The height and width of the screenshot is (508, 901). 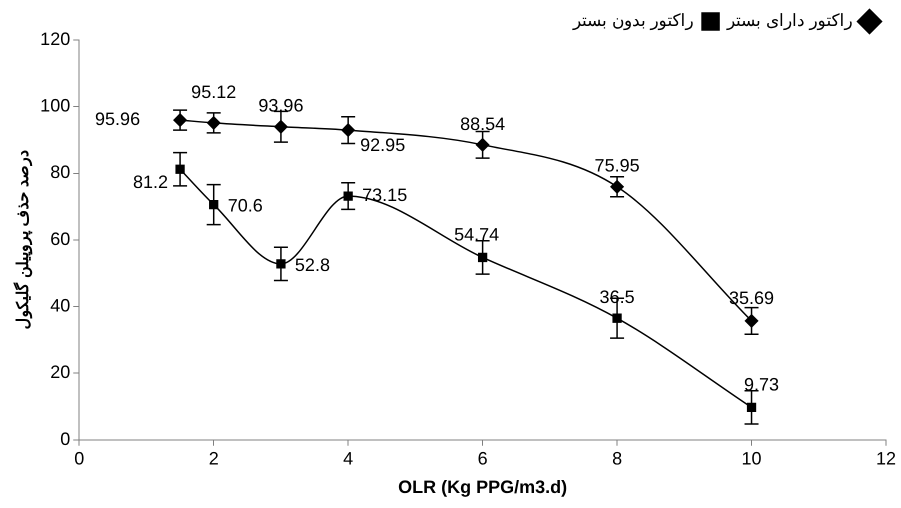 What do you see at coordinates (60, 306) in the screenshot?
I see `y-tick-label: 40` at bounding box center [60, 306].